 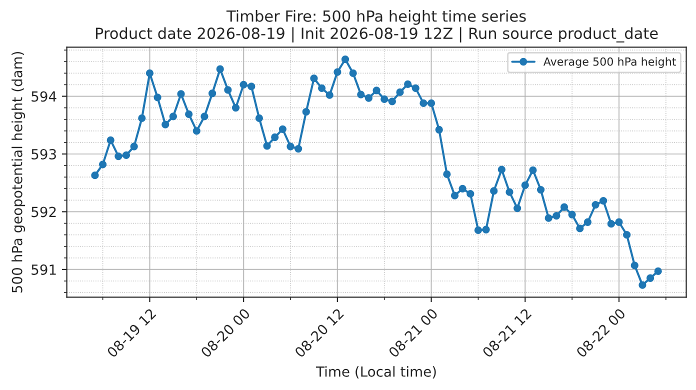 What do you see at coordinates (44, 269) in the screenshot?
I see `y-tick-label: 591` at bounding box center [44, 269].